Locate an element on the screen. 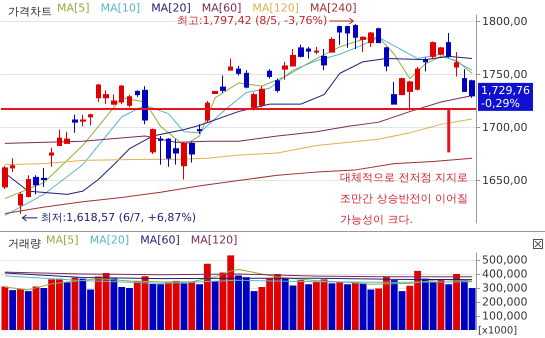 This screenshot has height=338, width=545. chart-title: 거래량 is located at coordinates (24, 243).